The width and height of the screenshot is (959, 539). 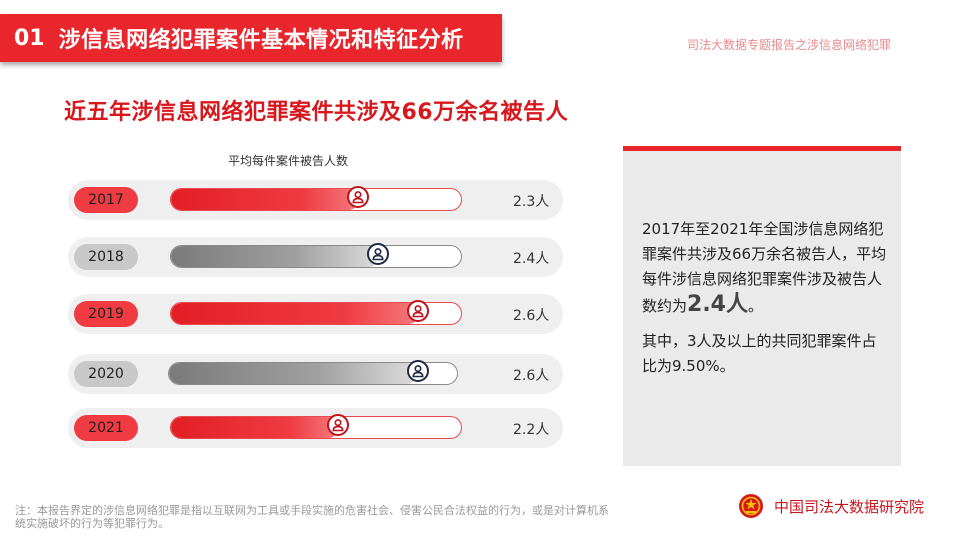 What do you see at coordinates (756, 306) in the screenshot?
I see `info-paragraph-1-end: 。` at bounding box center [756, 306].